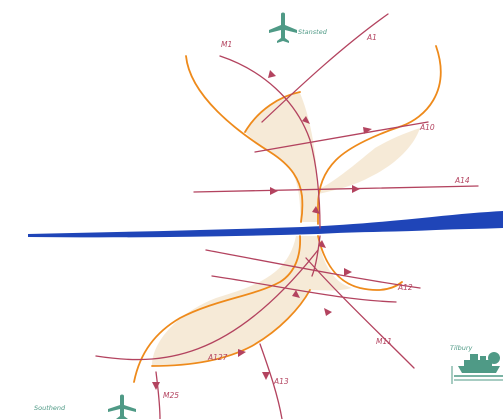 The height and width of the screenshot is (419, 503). I want to click on route-label-top-right: A1, so click(371, 37).